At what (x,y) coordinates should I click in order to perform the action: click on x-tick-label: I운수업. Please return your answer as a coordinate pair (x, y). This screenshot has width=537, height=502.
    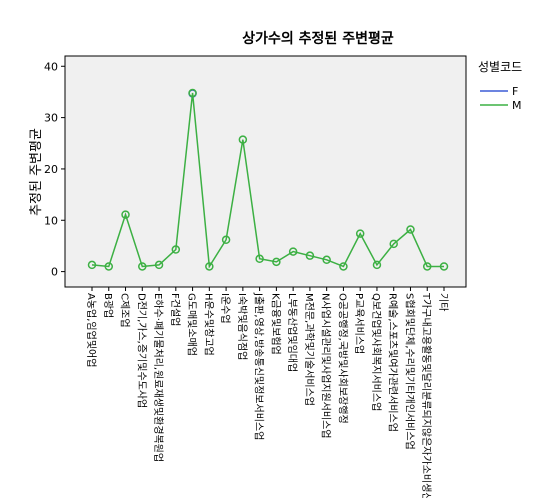
    Looking at the image, I should click on (225, 308).